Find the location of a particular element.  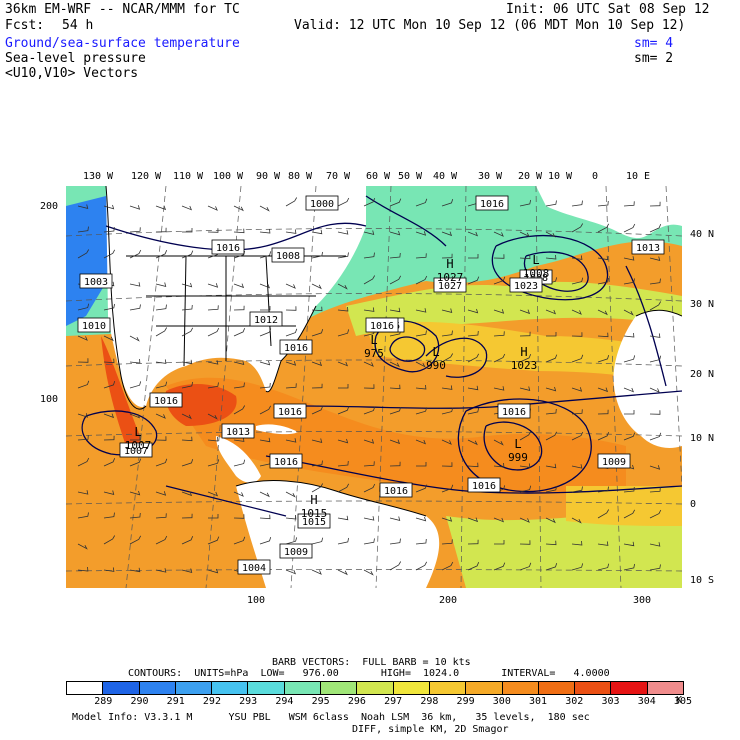

svg-text: 1009 is located at coordinates (614, 462).